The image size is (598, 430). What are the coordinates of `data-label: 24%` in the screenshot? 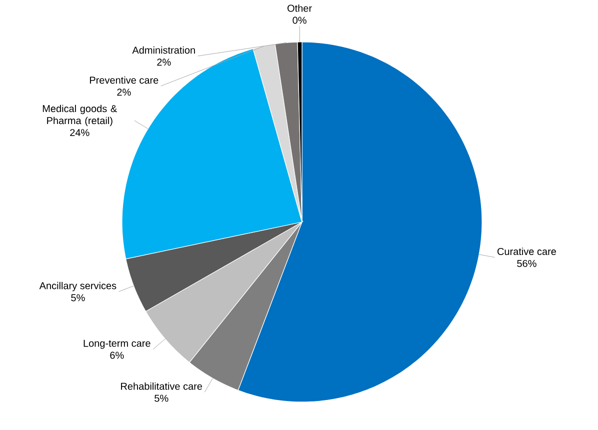 It's located at (80, 132).